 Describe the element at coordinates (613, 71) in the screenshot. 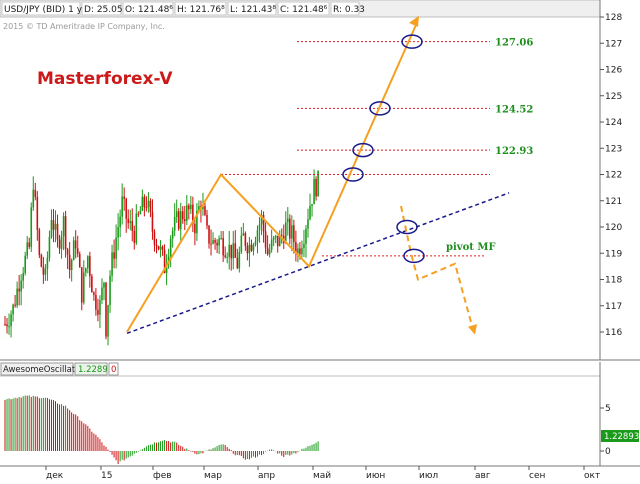

I see `price-tick-label: 126` at that location.